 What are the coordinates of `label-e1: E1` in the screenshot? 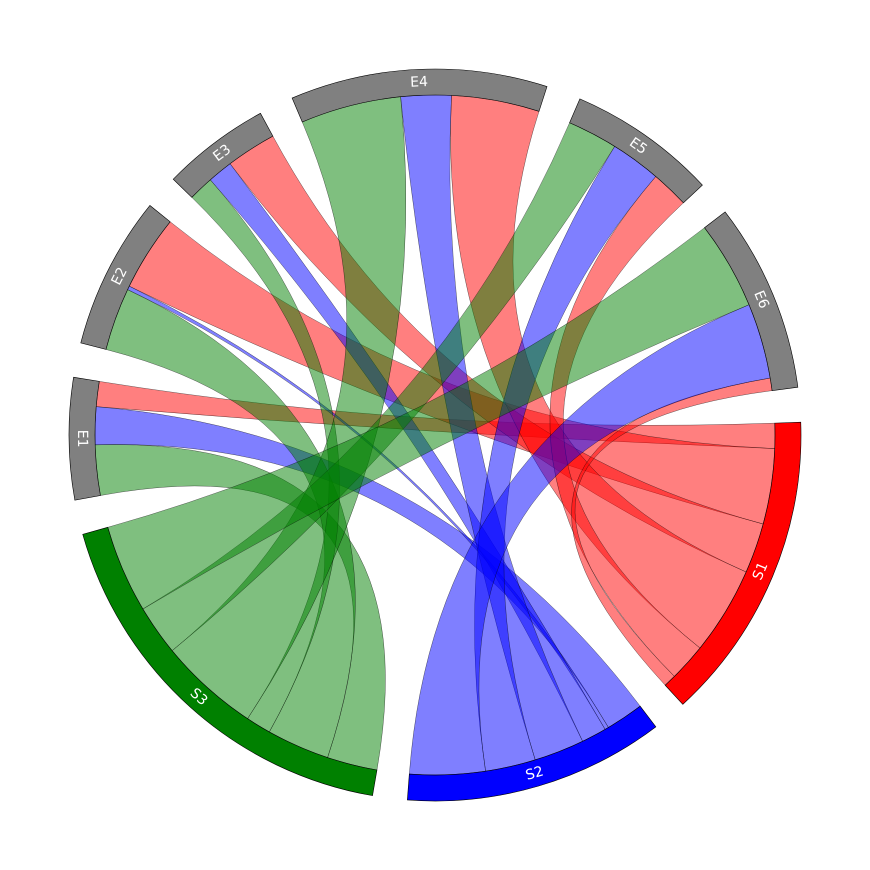 It's located at (82, 439).